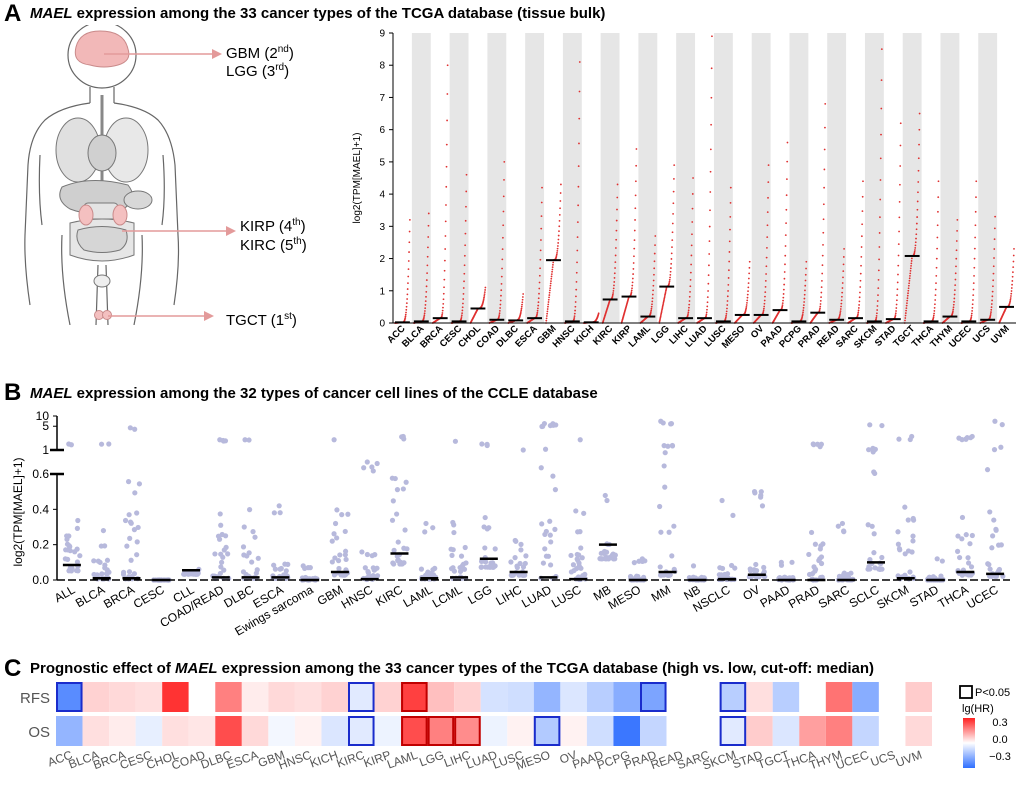 The width and height of the screenshot is (1020, 791). I want to click on x-tick-label: MM, so click(661, 593).